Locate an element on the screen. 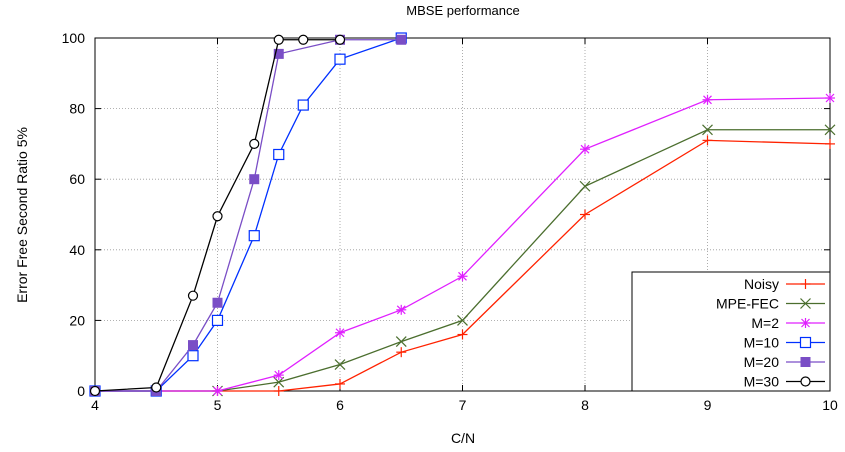 The width and height of the screenshot is (845, 452). x-tick-label: 7 is located at coordinates (463, 405).